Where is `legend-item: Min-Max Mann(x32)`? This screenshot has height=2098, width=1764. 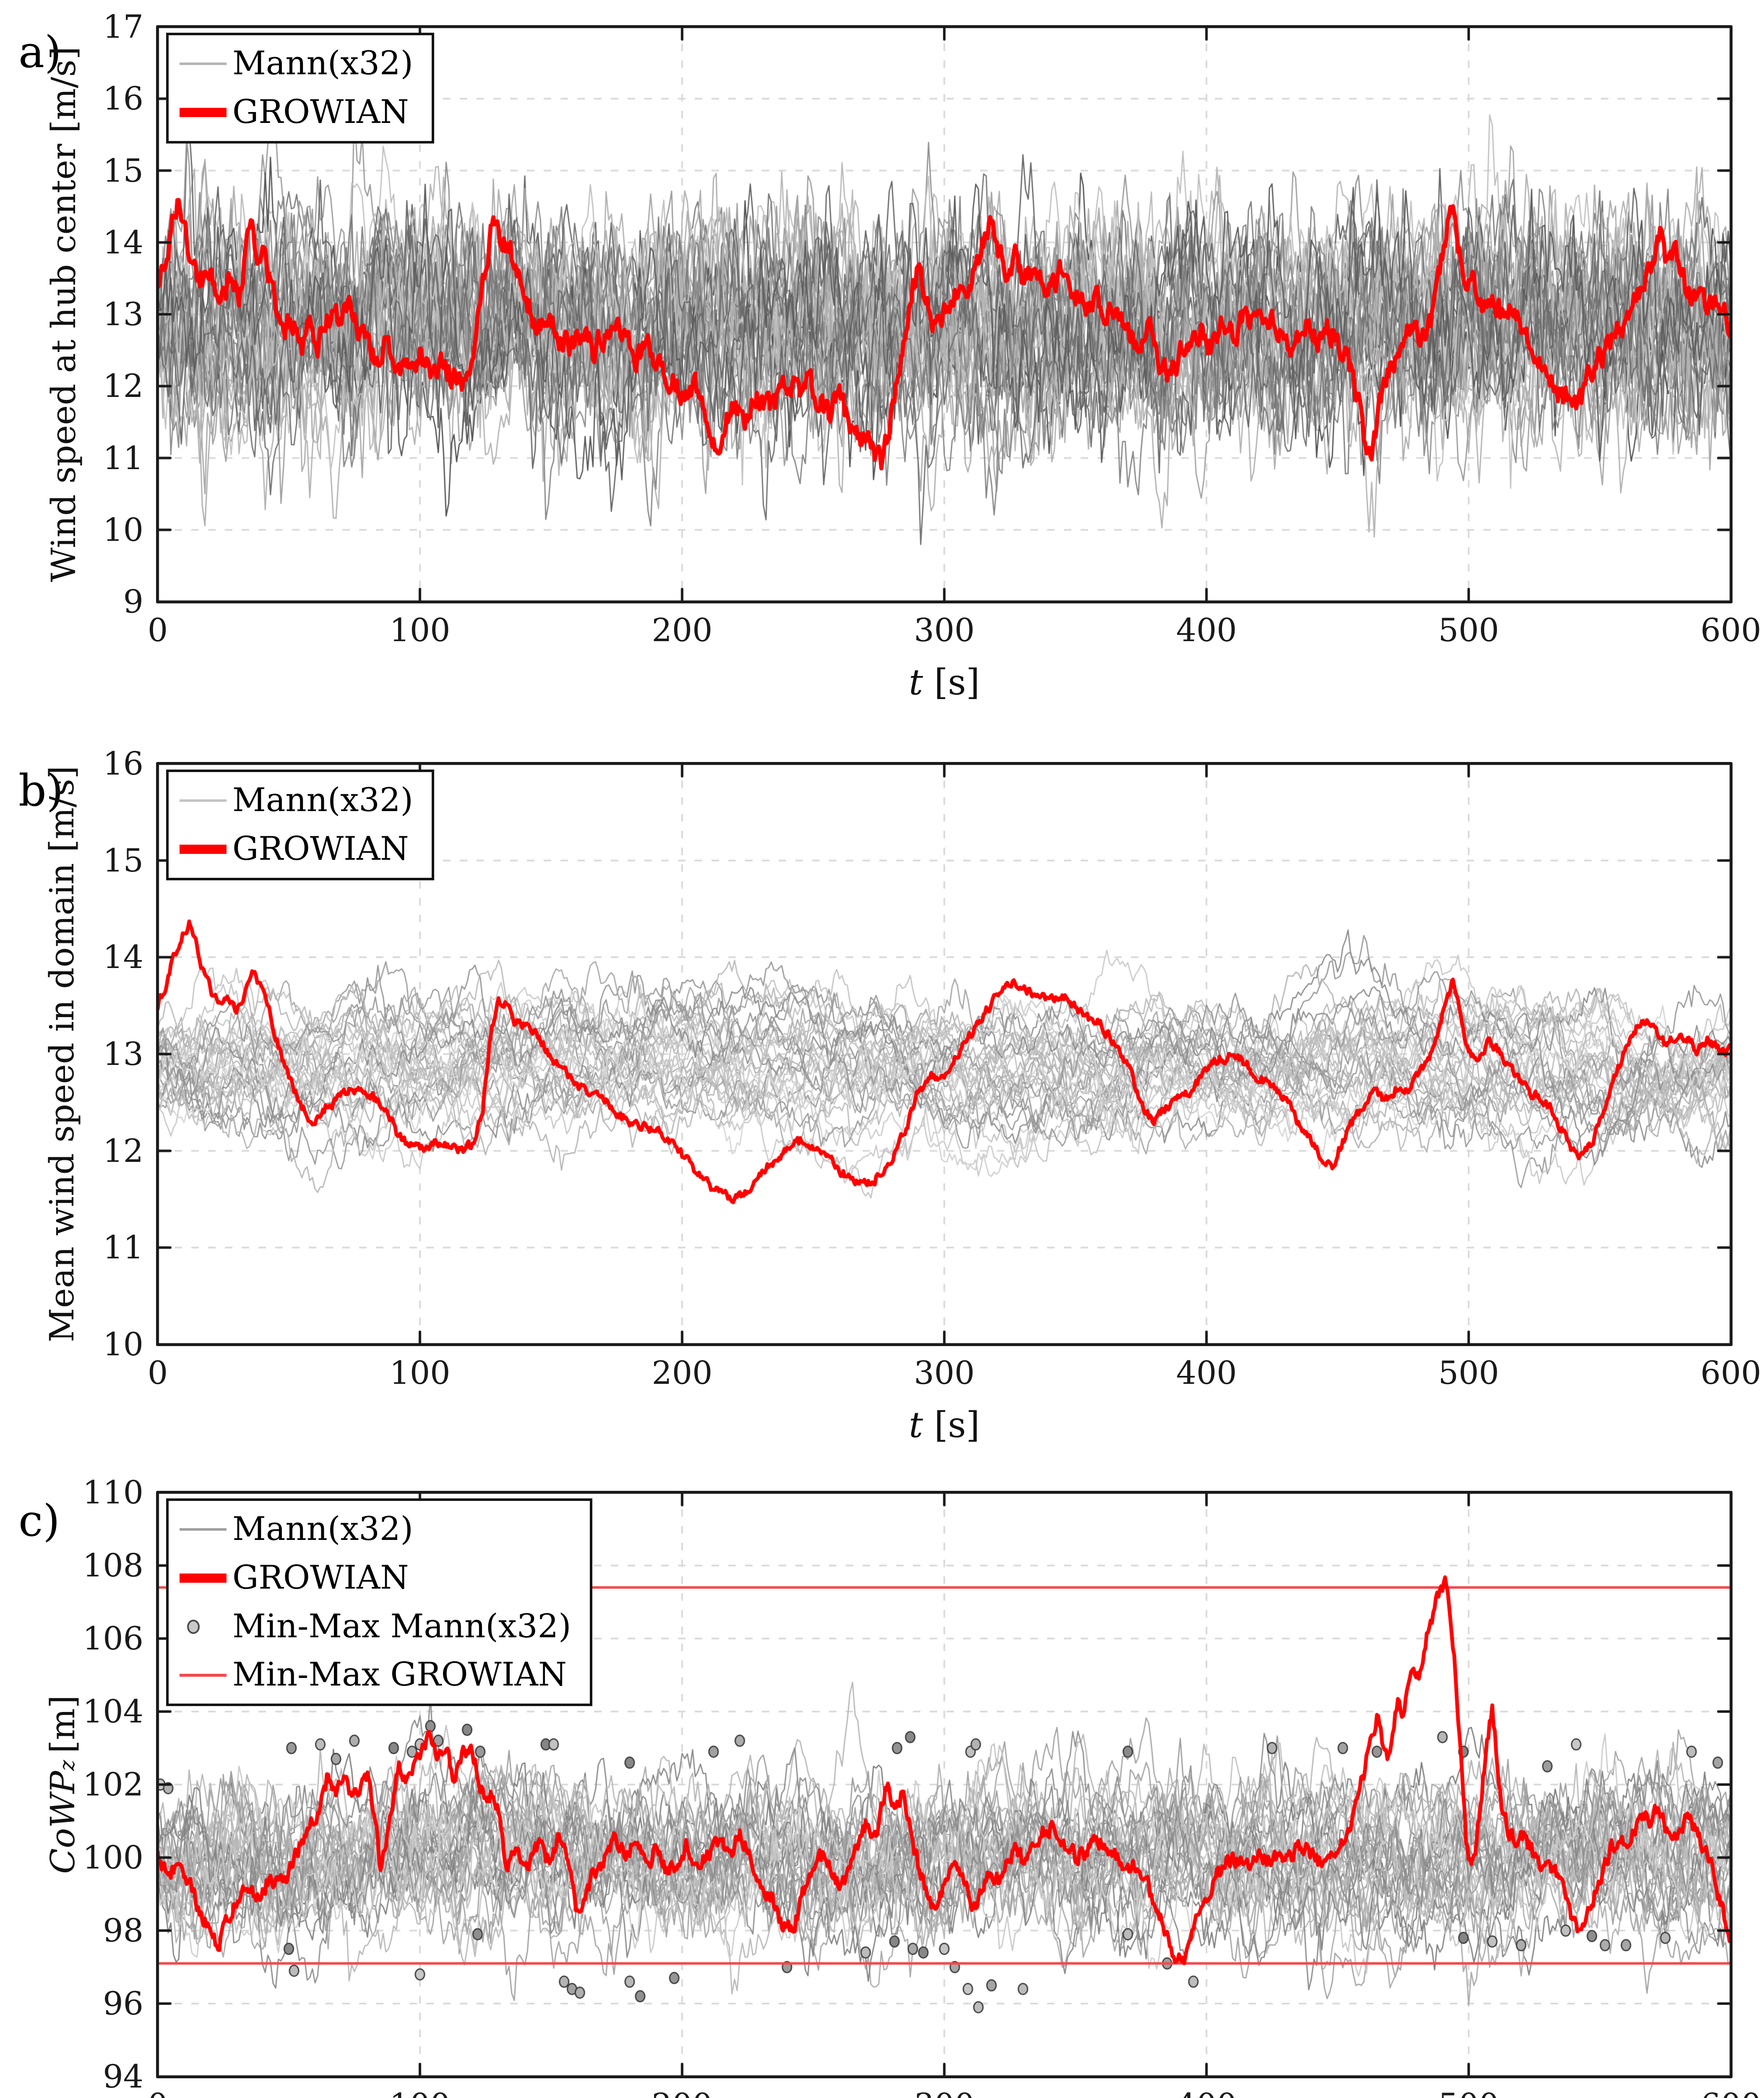
legend-item: Min-Max Mann(x32) is located at coordinates (375, 1627).